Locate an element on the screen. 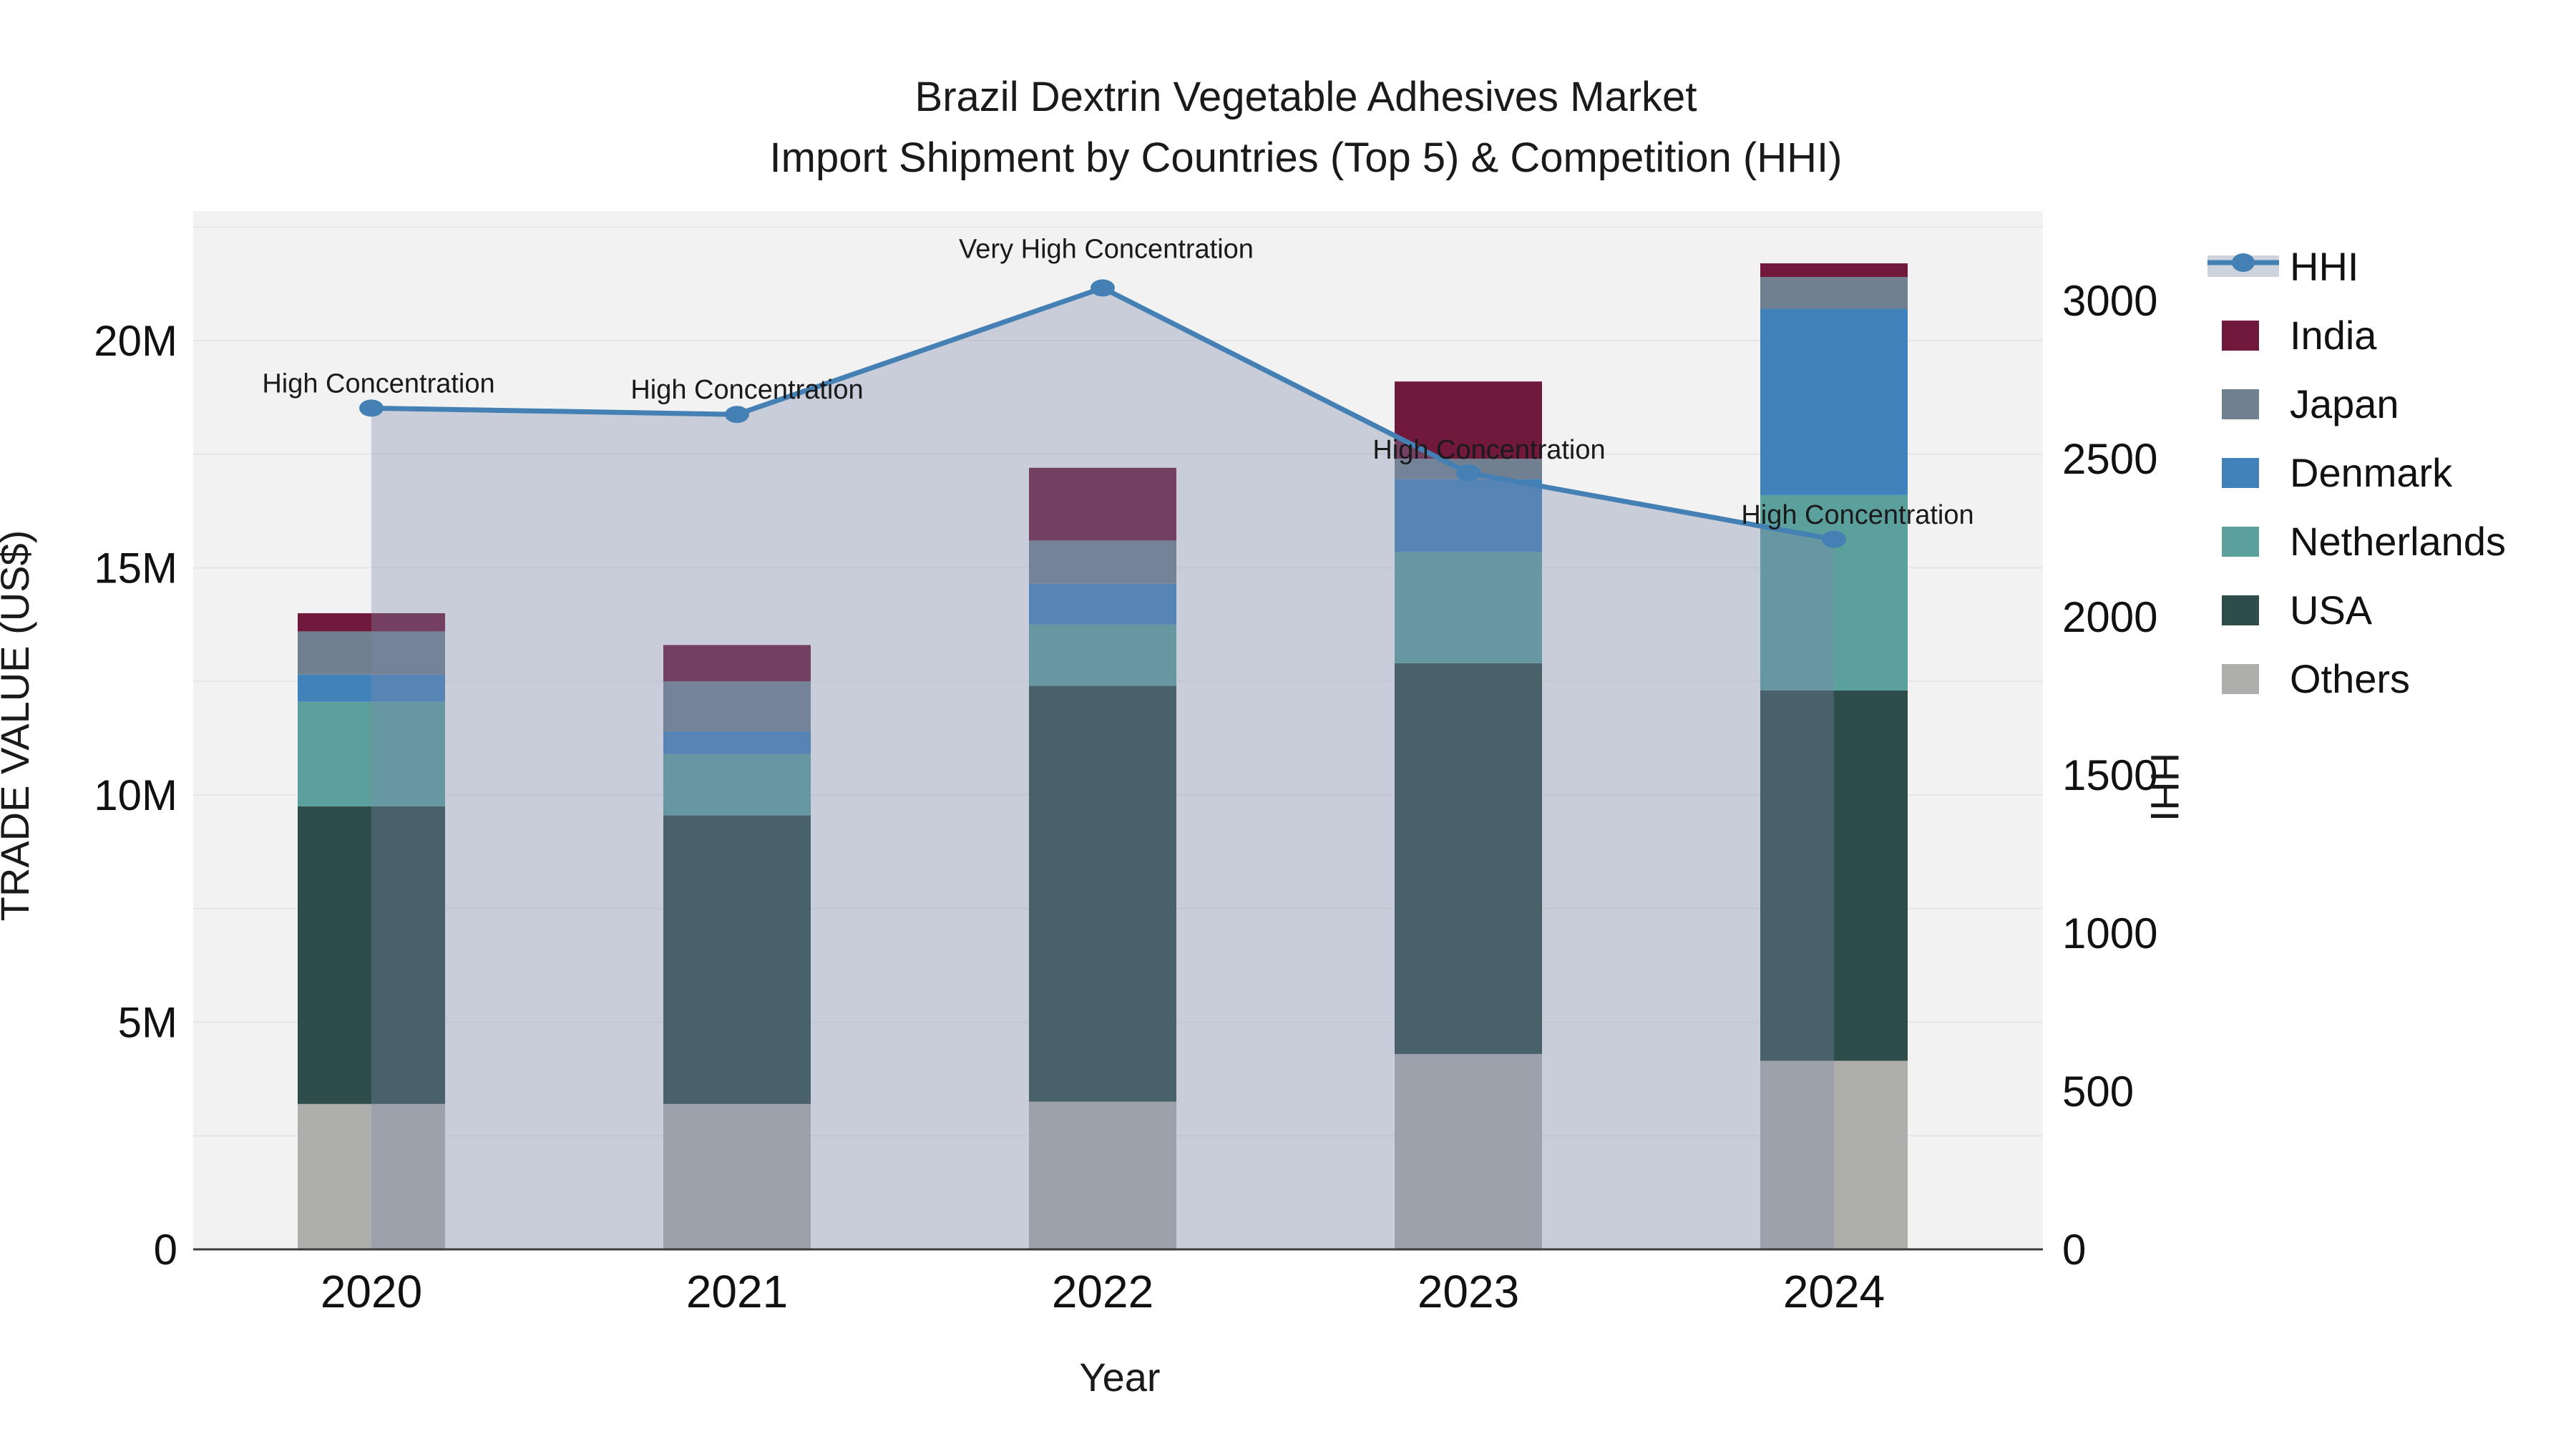 Image resolution: width=2576 pixels, height=1449 pixels. legend-label-denmark: Denmark is located at coordinates (2371, 472).